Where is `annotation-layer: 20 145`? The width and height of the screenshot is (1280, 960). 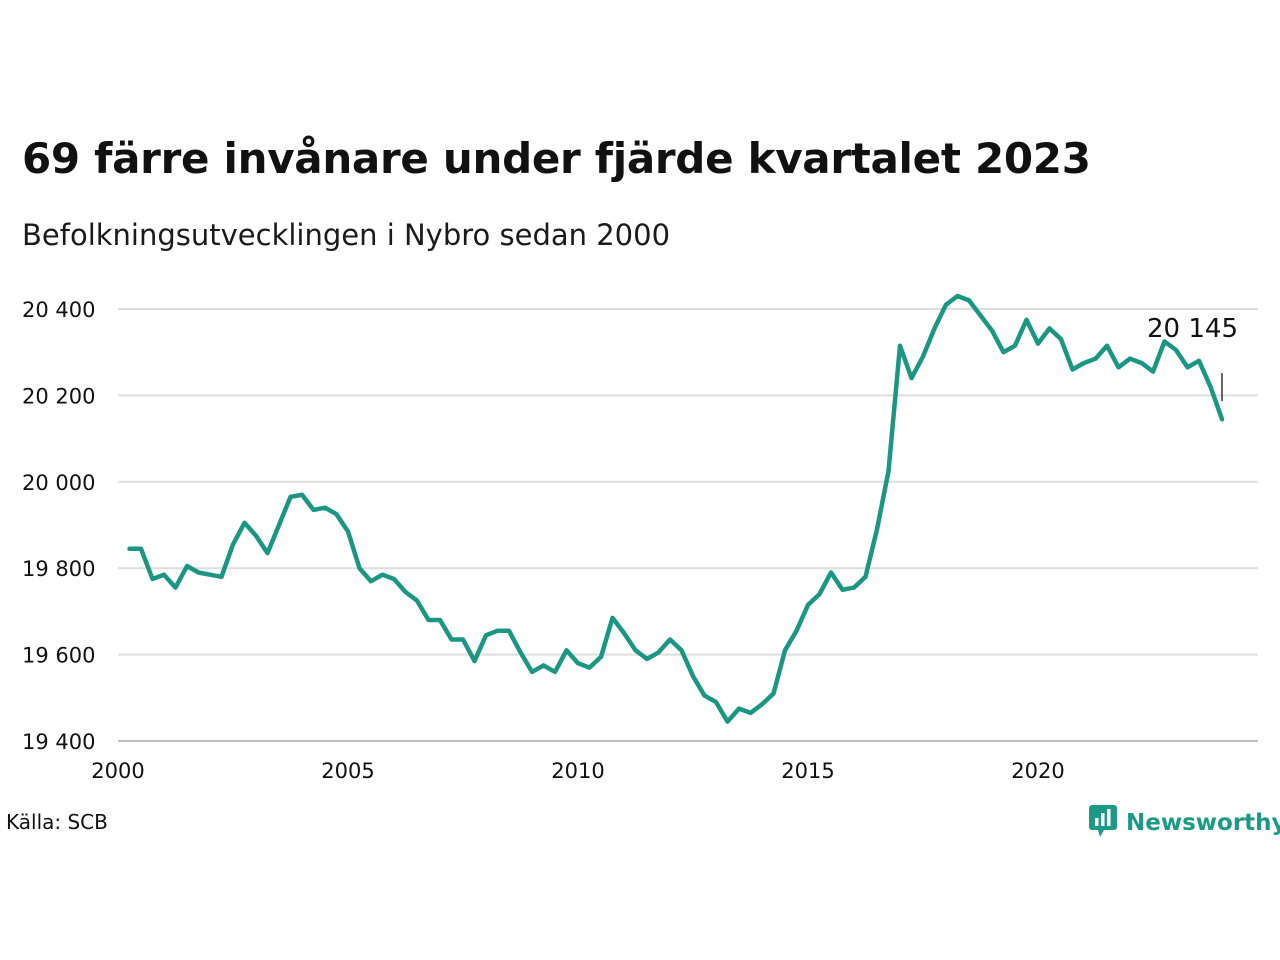 annotation-layer: 20 145 is located at coordinates (1192, 358).